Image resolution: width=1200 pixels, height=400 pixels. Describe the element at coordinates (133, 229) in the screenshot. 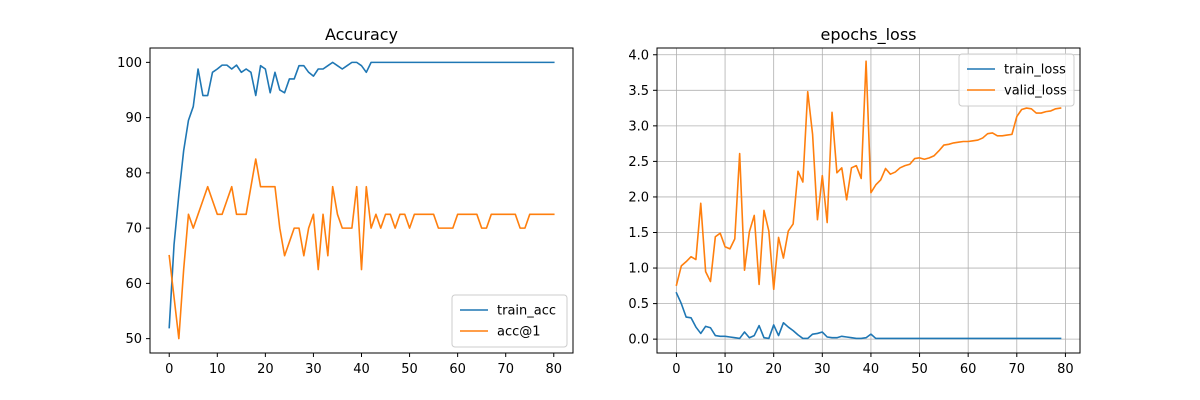

I see `accuracy-y-tick-label: 70` at that location.